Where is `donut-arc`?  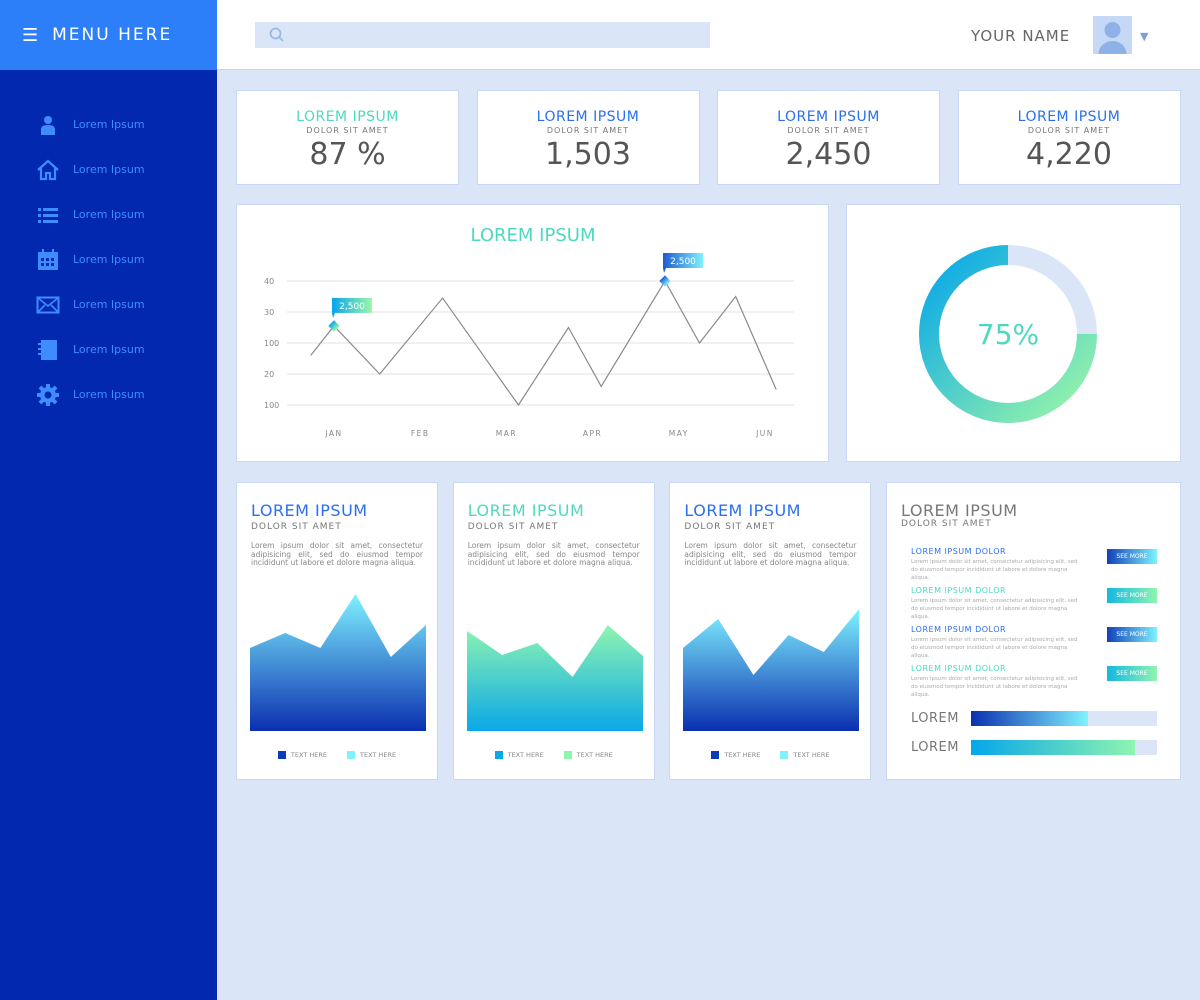 donut-arc is located at coordinates (1008, 334).